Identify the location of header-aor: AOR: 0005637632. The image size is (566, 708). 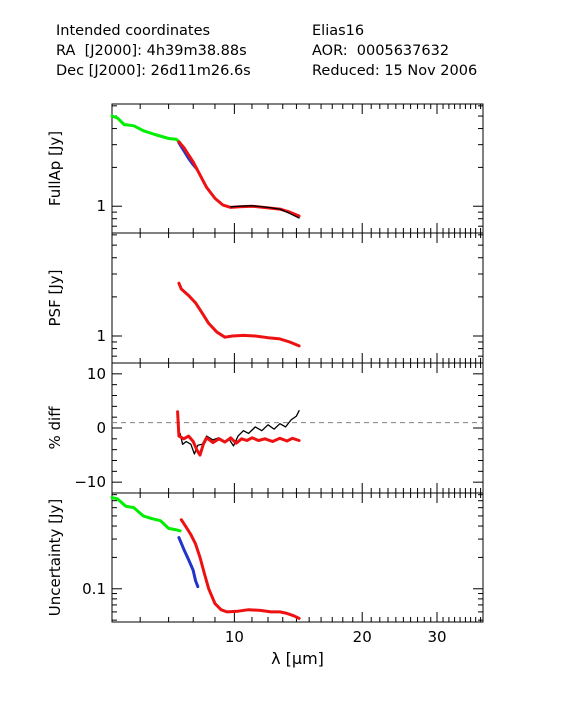
(381, 51).